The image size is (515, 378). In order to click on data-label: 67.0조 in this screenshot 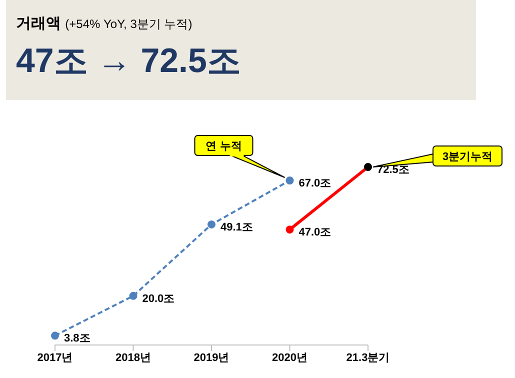, I will do `click(315, 184)`.